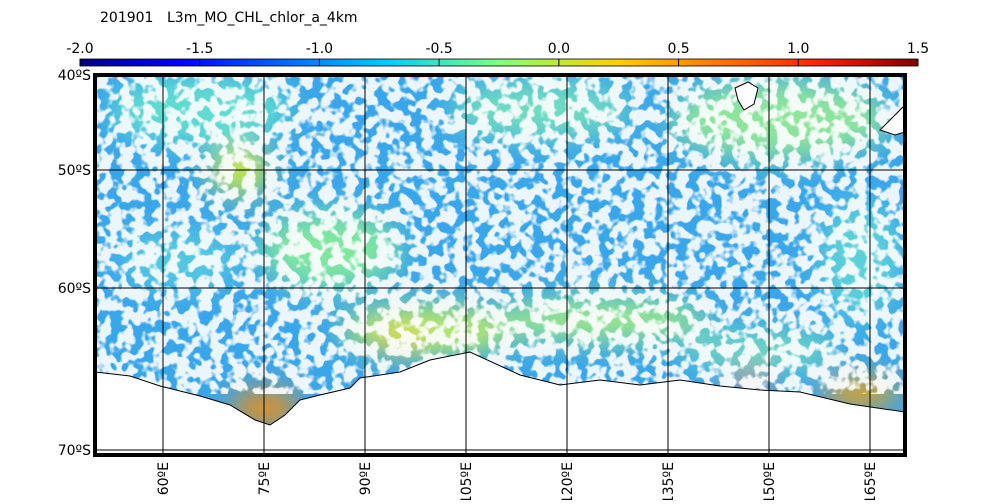 The image size is (1000, 504). Describe the element at coordinates (74, 451) in the screenshot. I see `lat-label: 70ºS` at that location.